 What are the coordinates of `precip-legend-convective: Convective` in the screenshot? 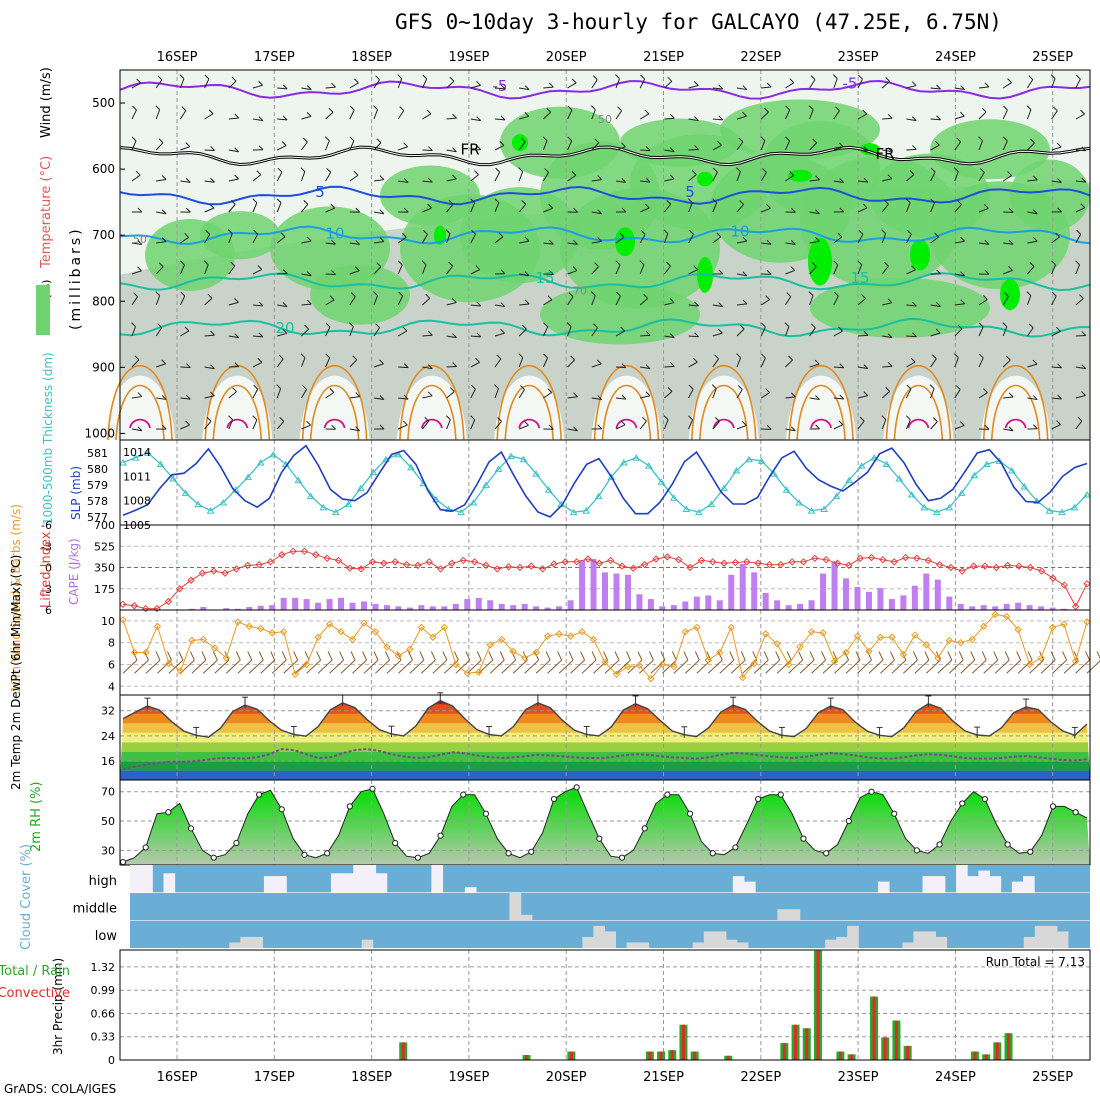 It's located at (35, 993).